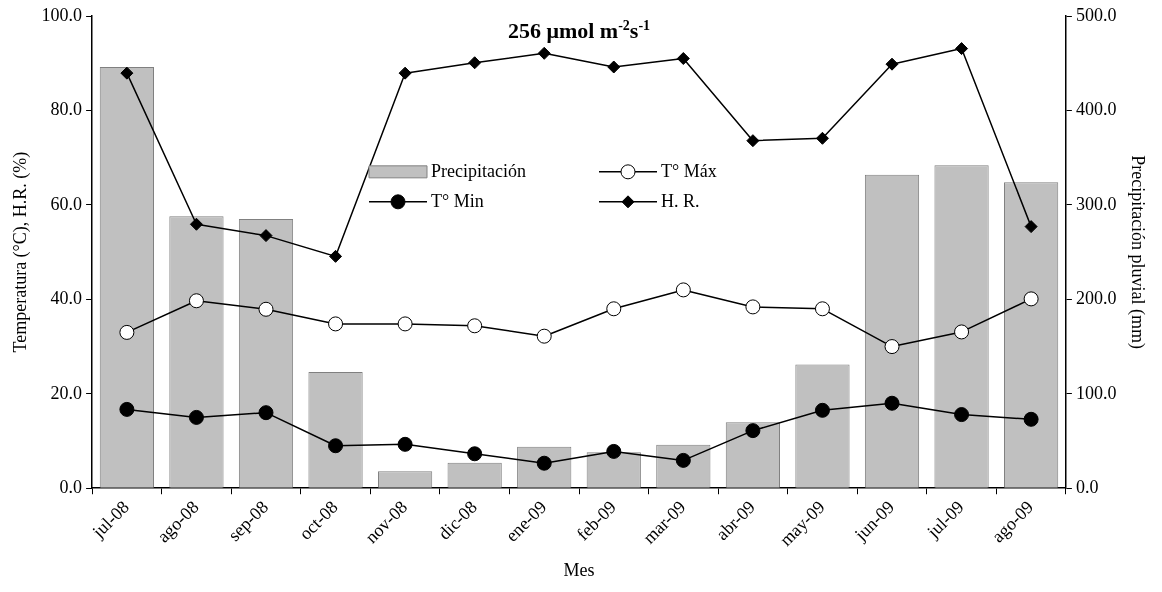  What do you see at coordinates (457, 200) in the screenshot?
I see `legend-label: T° Min` at bounding box center [457, 200].